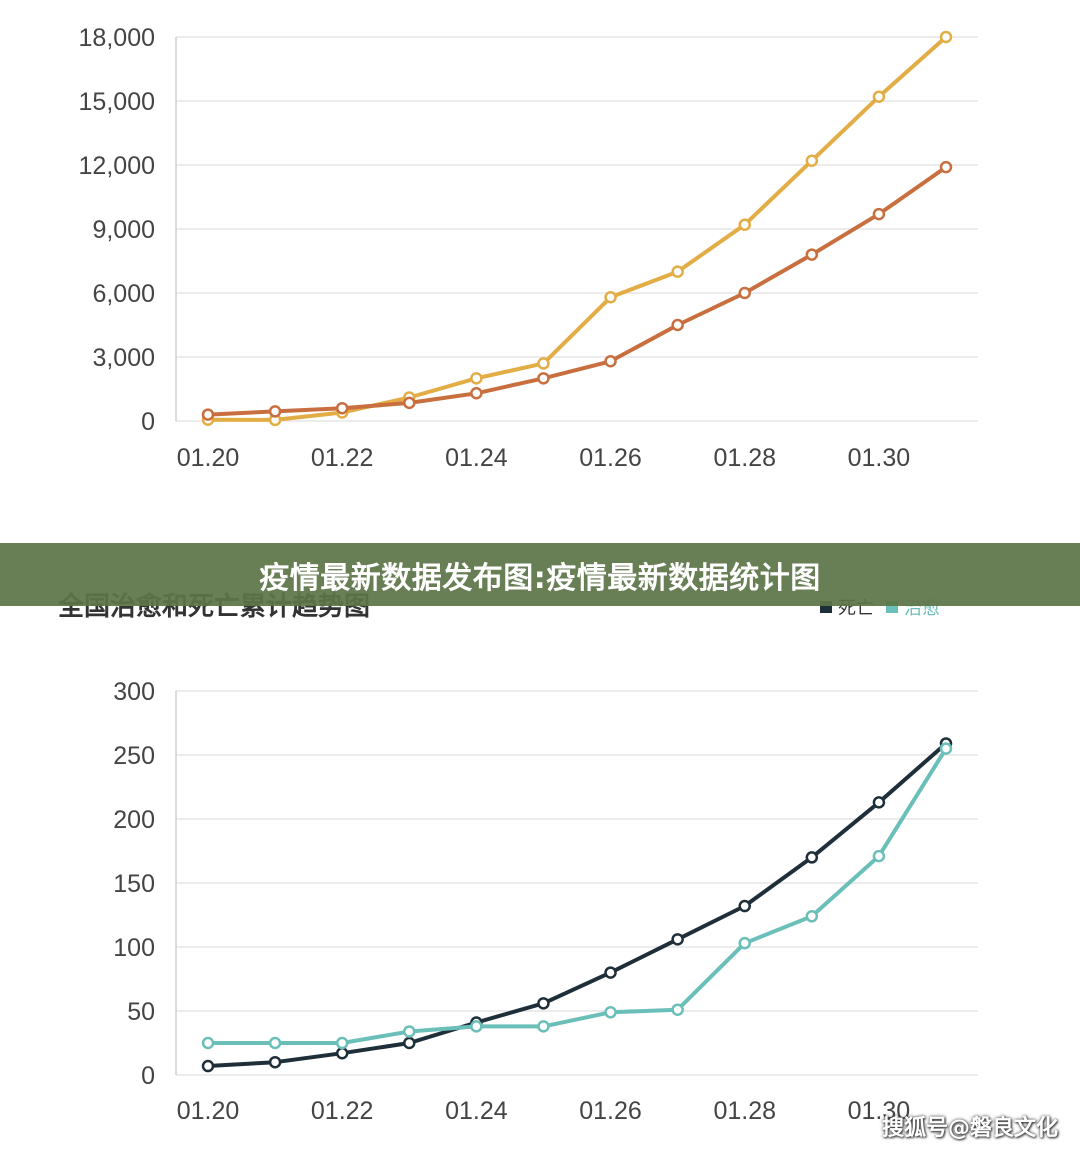 The image size is (1080, 1149). Describe the element at coordinates (879, 1111) in the screenshot. I see `bottom-chart-x-tick-label: 01.30` at that location.